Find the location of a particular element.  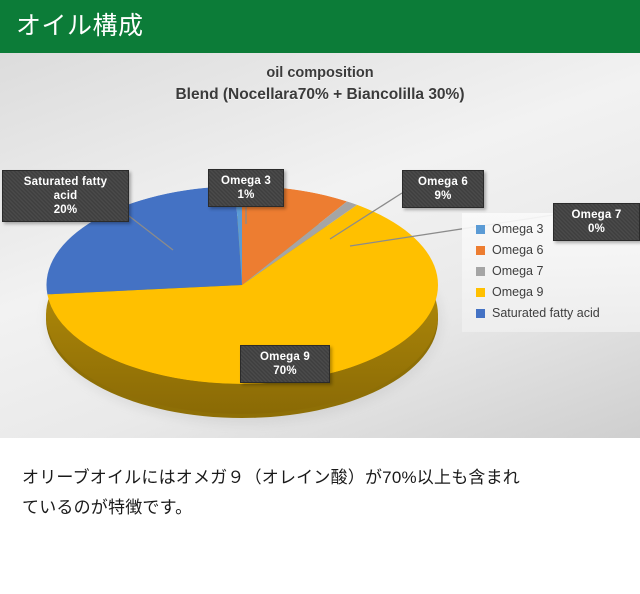

legend-item-omega-7: Omega 7 is located at coordinates (551, 271).